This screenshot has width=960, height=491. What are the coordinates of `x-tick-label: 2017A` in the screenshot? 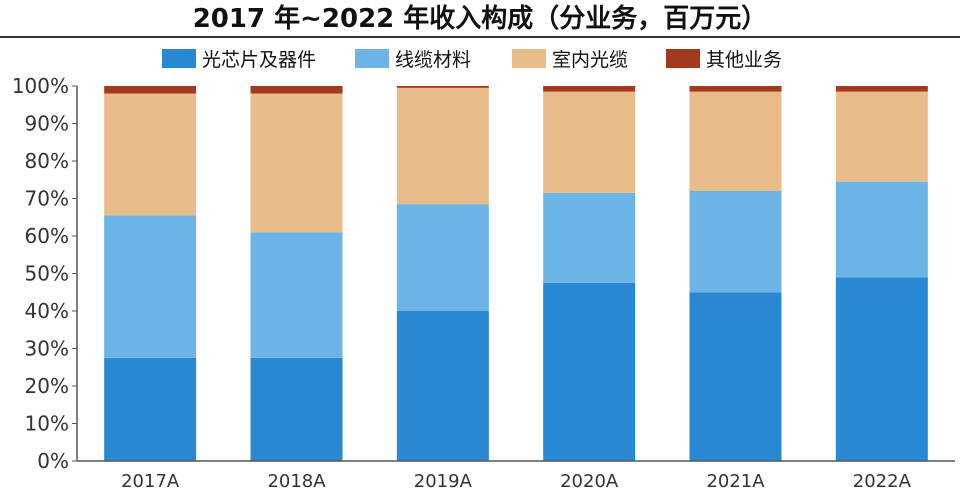 It's located at (150, 481).